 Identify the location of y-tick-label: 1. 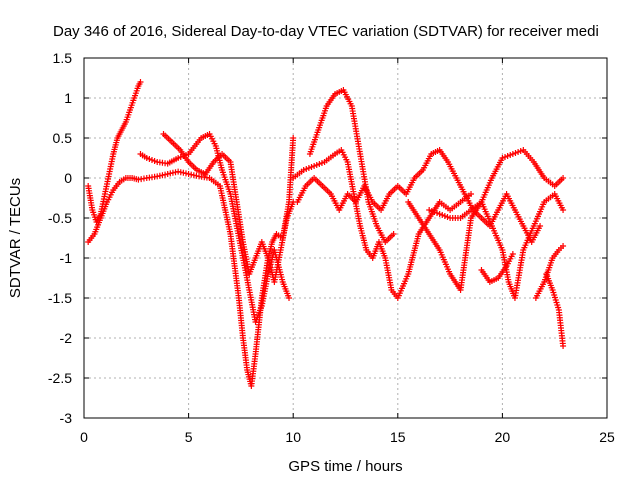
(68, 98).